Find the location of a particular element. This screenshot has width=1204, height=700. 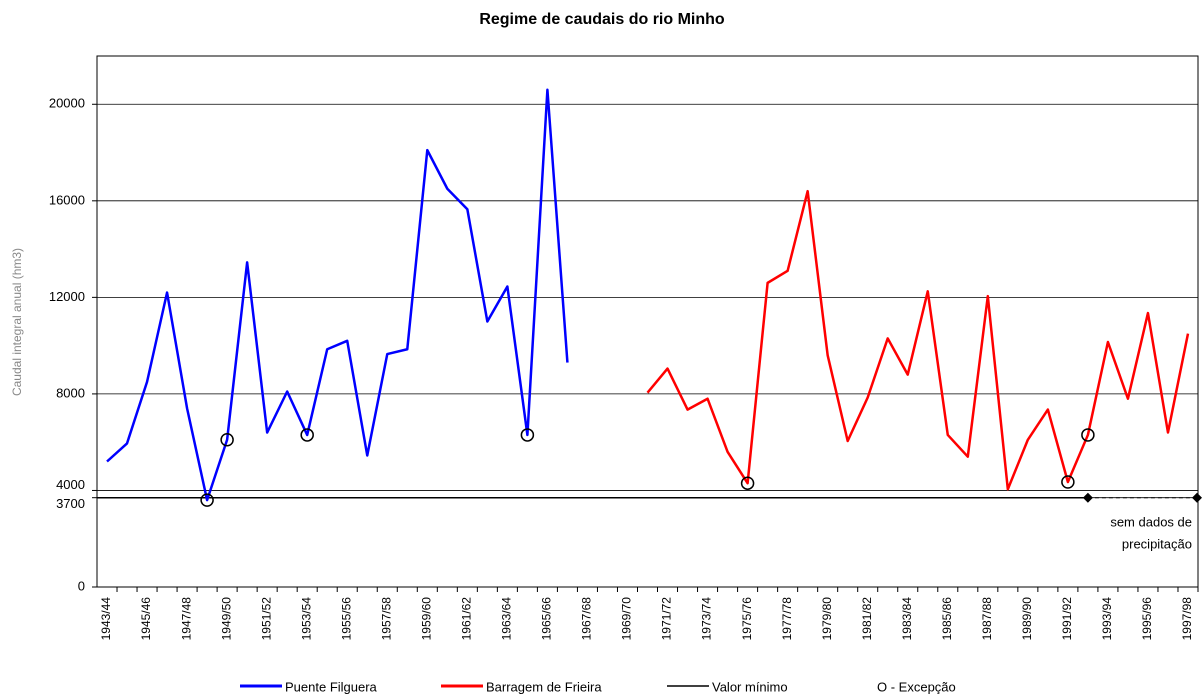

x-tick-label: 1983/84 is located at coordinates (907, 619).